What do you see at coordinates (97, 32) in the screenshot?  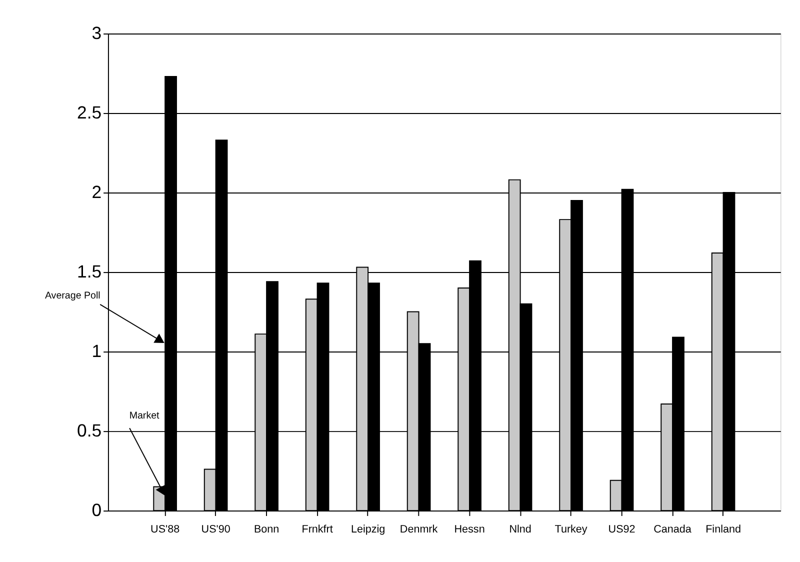 I see `y-tick-label: 3` at bounding box center [97, 32].